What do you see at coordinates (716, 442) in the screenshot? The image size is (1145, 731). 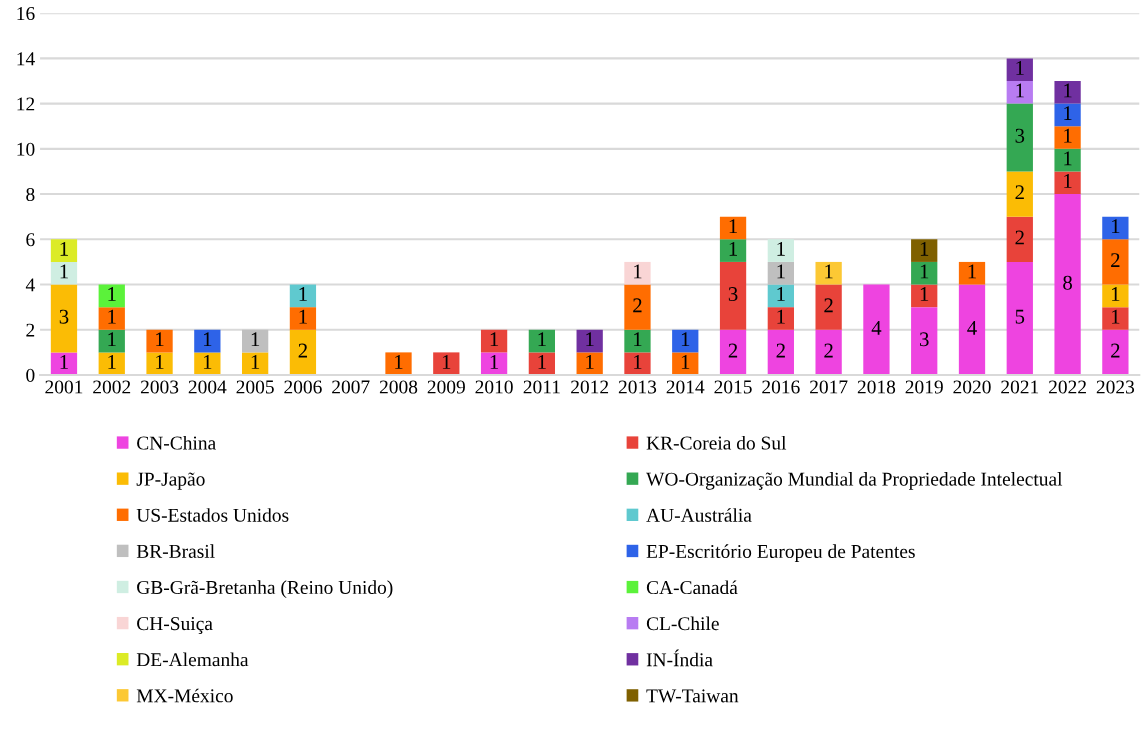 I see `legend-label: KR-Coreia do Sul` at bounding box center [716, 442].